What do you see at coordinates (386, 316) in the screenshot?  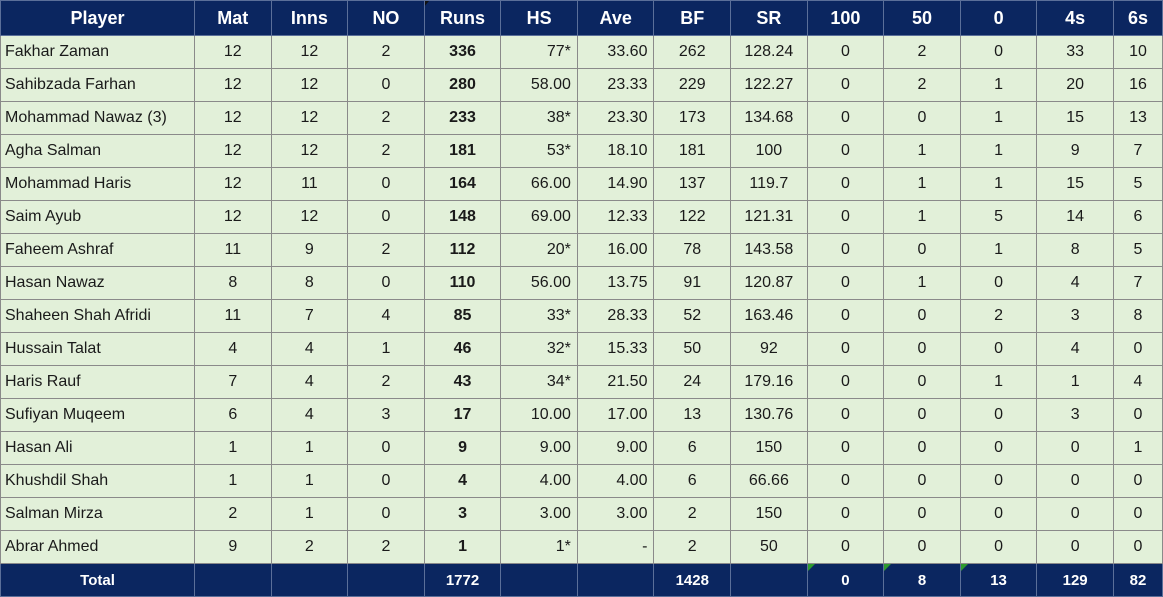 I see `cell-no: 4` at bounding box center [386, 316].